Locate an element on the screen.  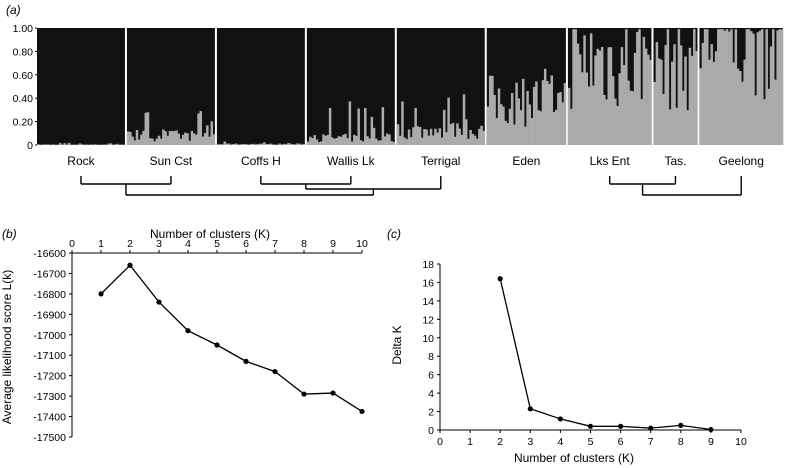
panel-b-data-point is located at coordinates (159, 302).